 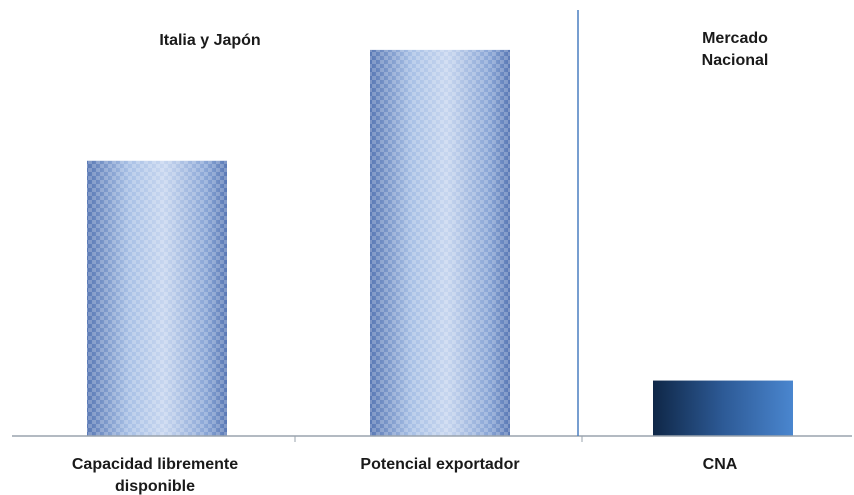 What do you see at coordinates (155, 475) in the screenshot?
I see `category-label-capacidad: Capacidad libremente disponible` at bounding box center [155, 475].